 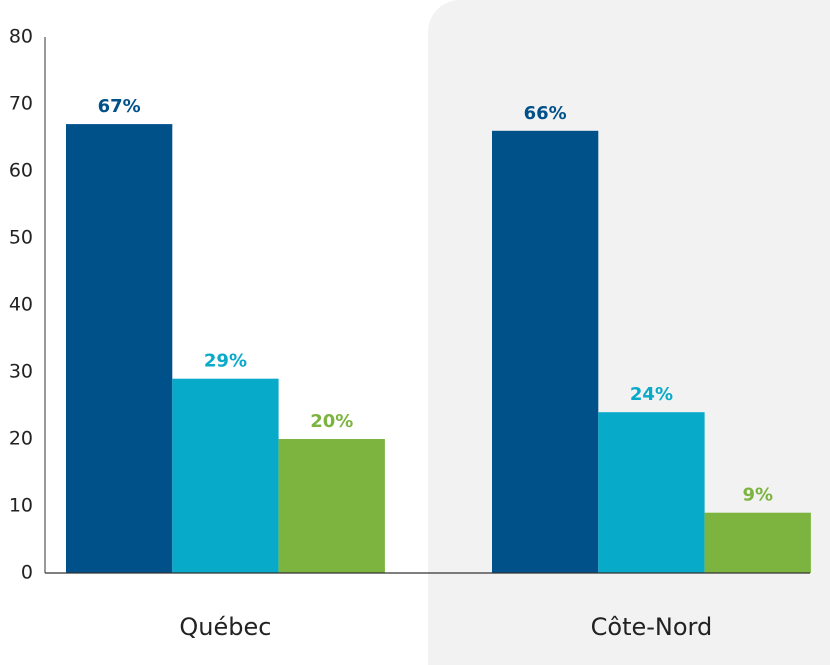 I want to click on data-label: 29%, so click(x=225, y=361).